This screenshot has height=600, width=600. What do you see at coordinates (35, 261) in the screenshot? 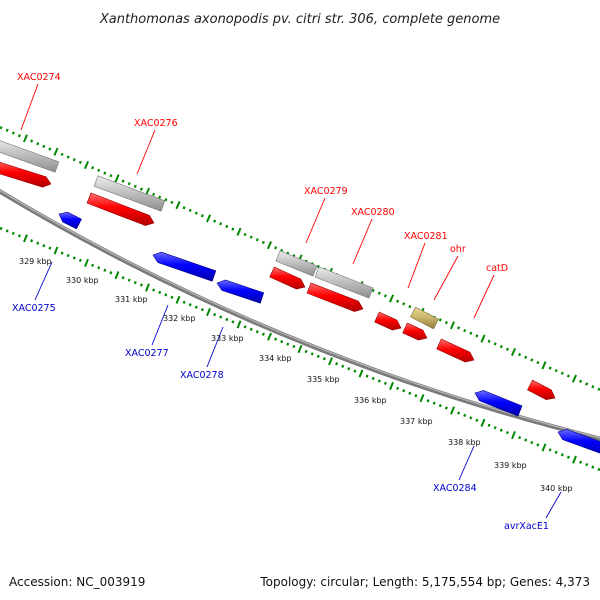
I see `scale-label-329: 329 kbp` at bounding box center [35, 261].